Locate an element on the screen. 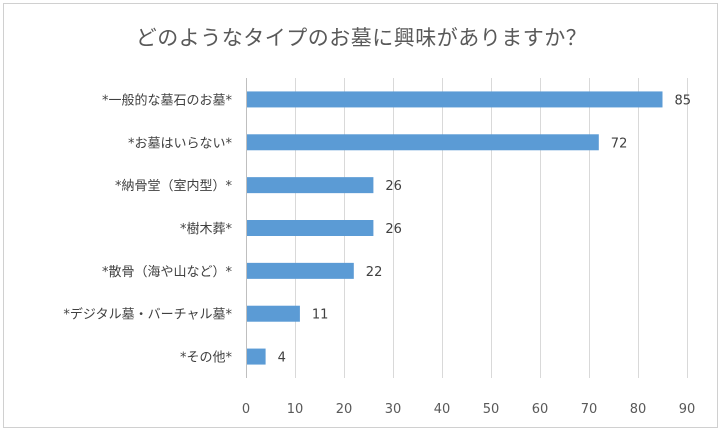 This screenshot has width=723, height=433. x-tick-label: 10 is located at coordinates (295, 409).